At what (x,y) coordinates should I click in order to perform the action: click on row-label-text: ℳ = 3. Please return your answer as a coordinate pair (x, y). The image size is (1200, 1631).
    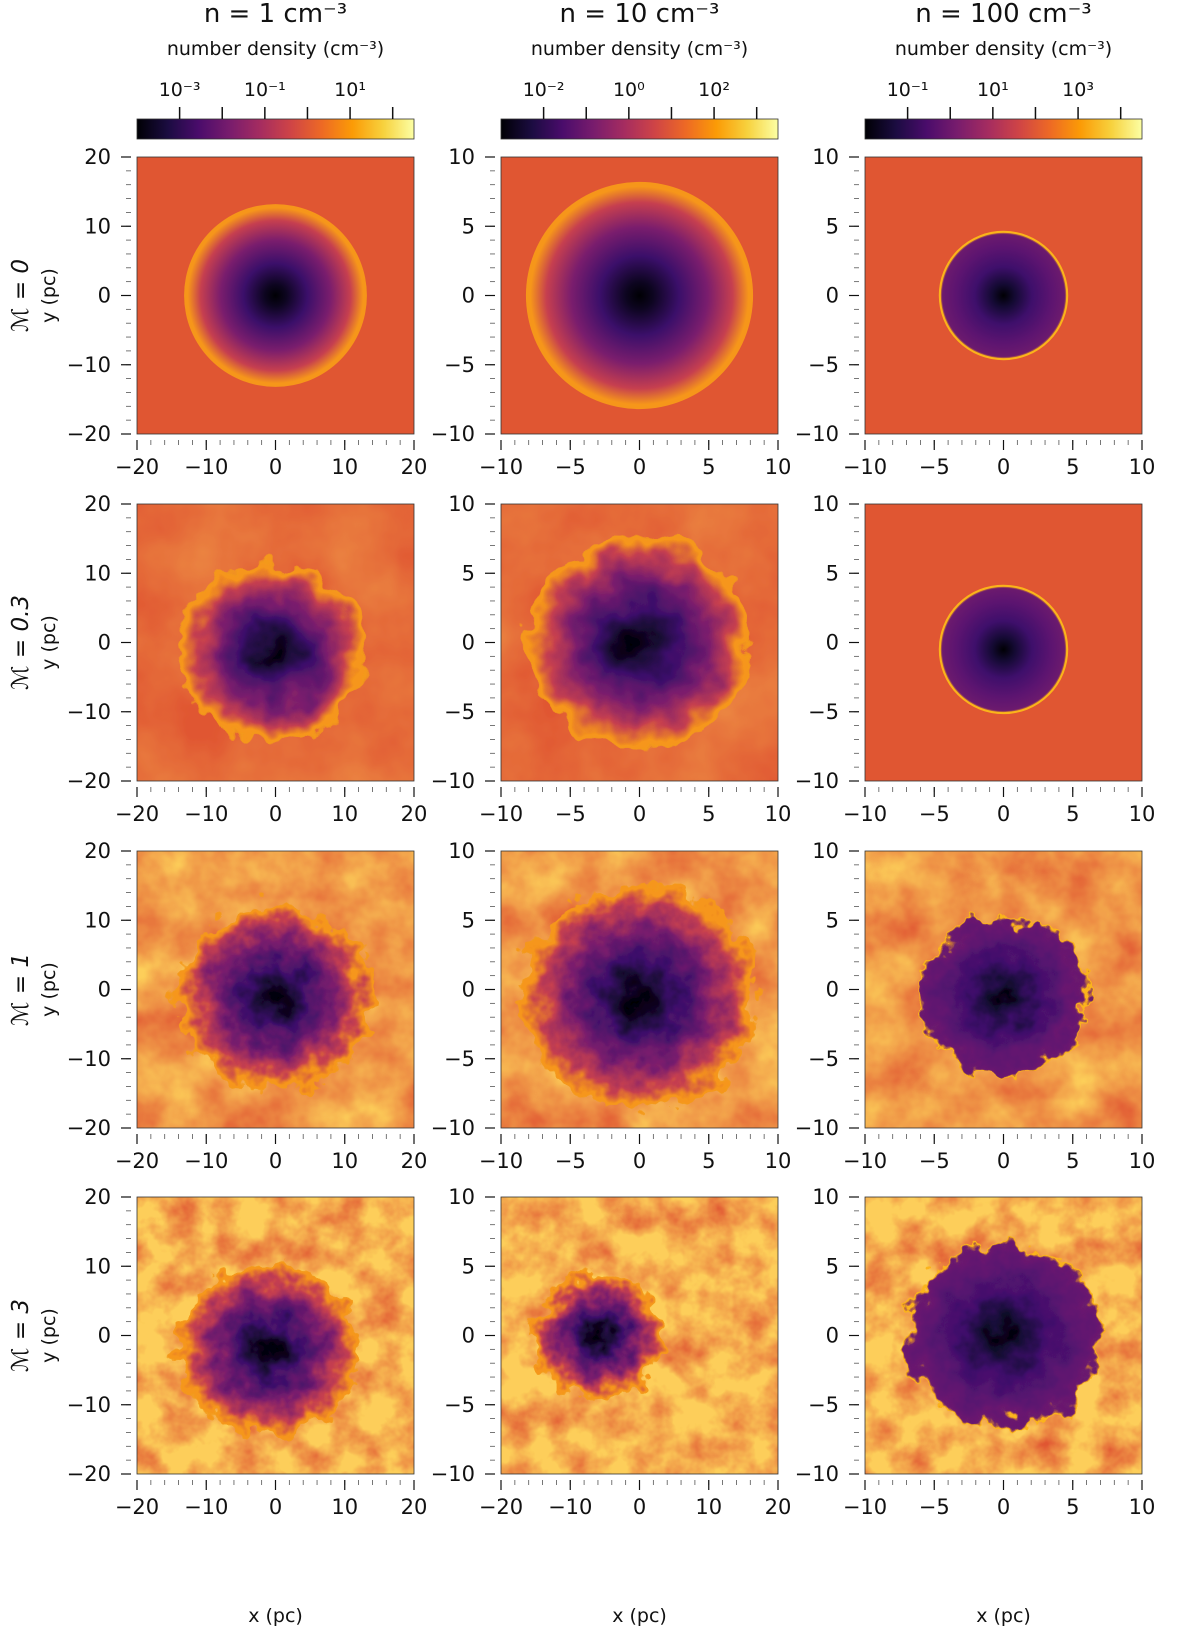
    Looking at the image, I should click on (21, 1335).